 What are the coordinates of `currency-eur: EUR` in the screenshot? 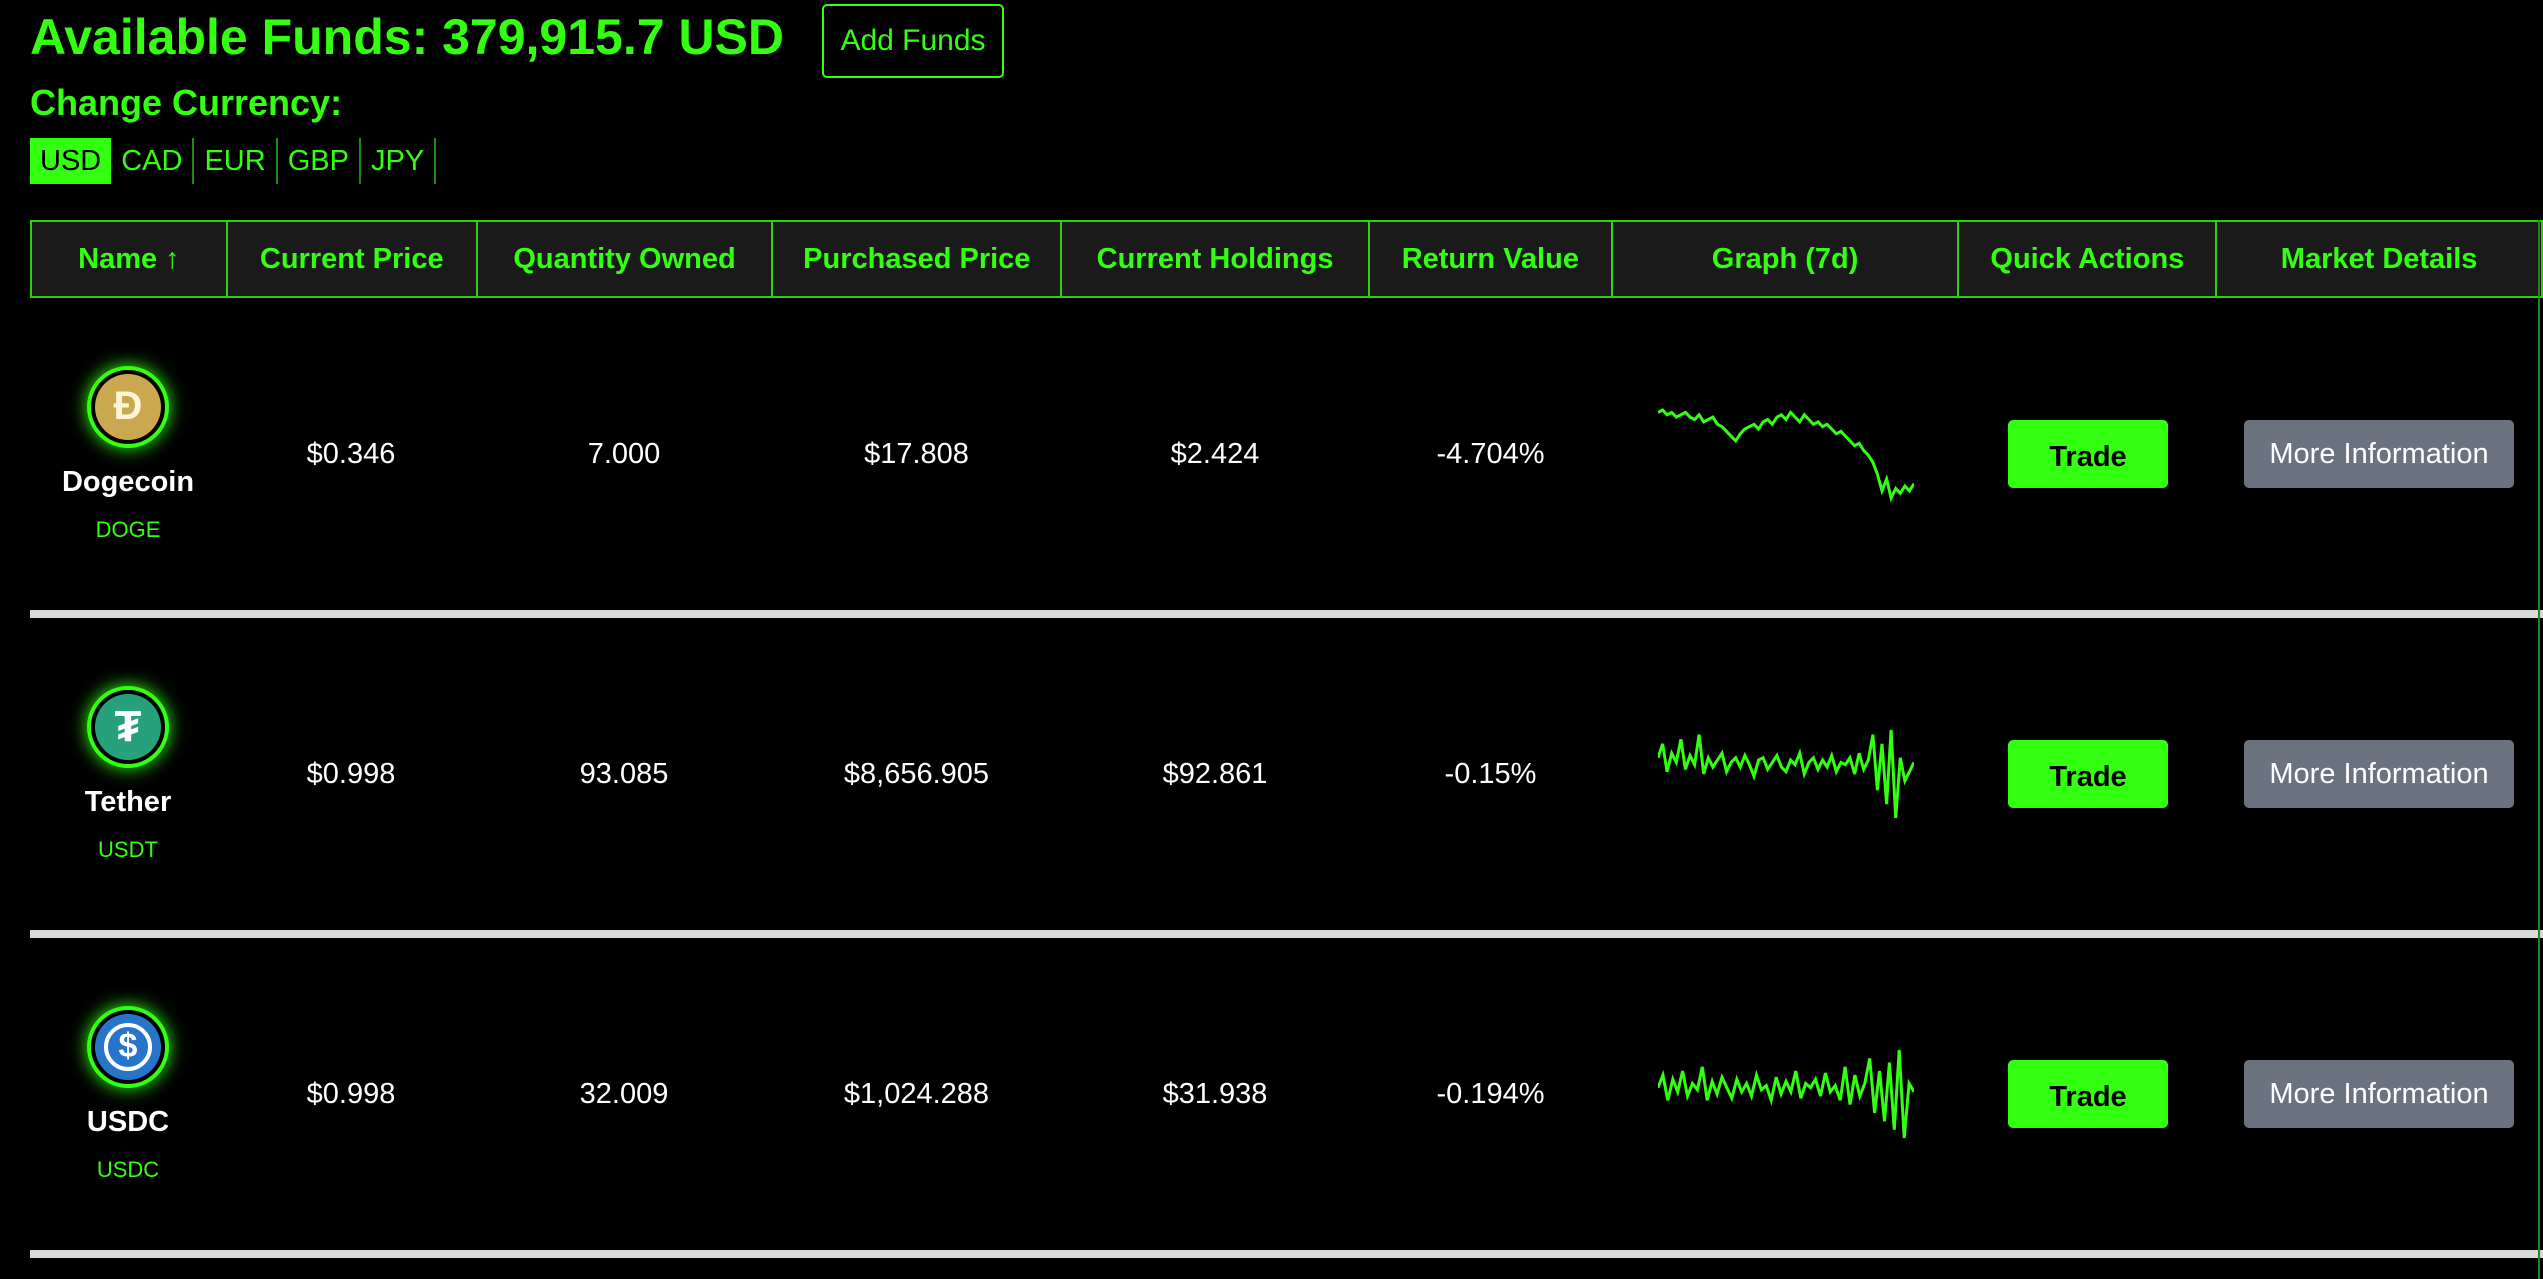 It's located at (236, 161).